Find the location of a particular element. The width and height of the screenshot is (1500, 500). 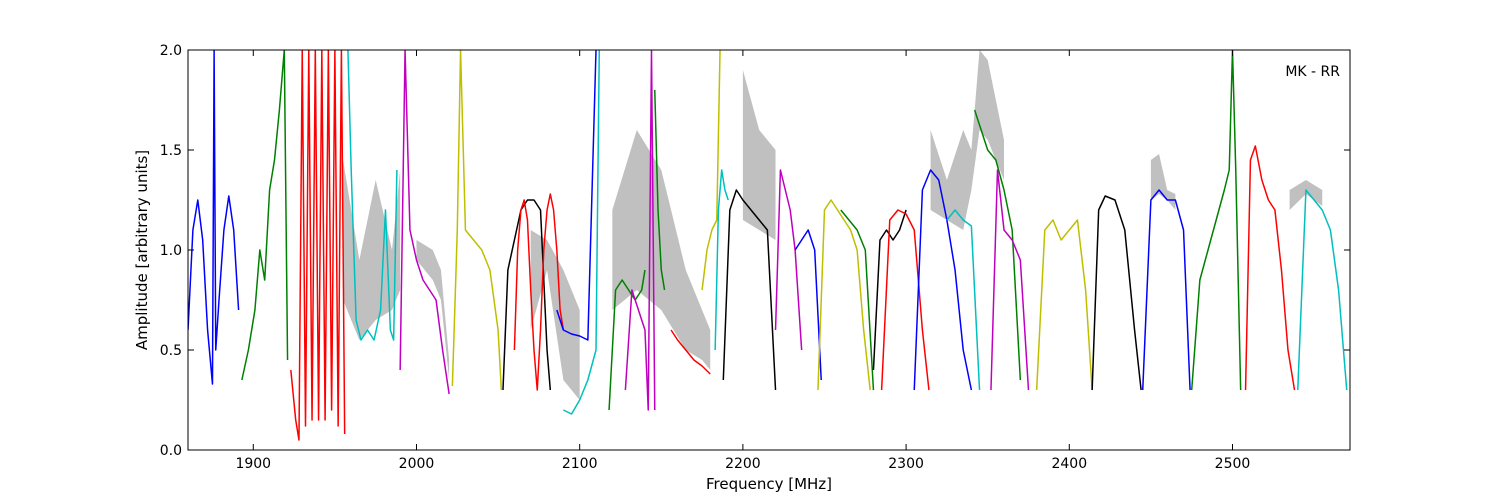

y-tick-label: 1.5 is located at coordinates (171, 151).